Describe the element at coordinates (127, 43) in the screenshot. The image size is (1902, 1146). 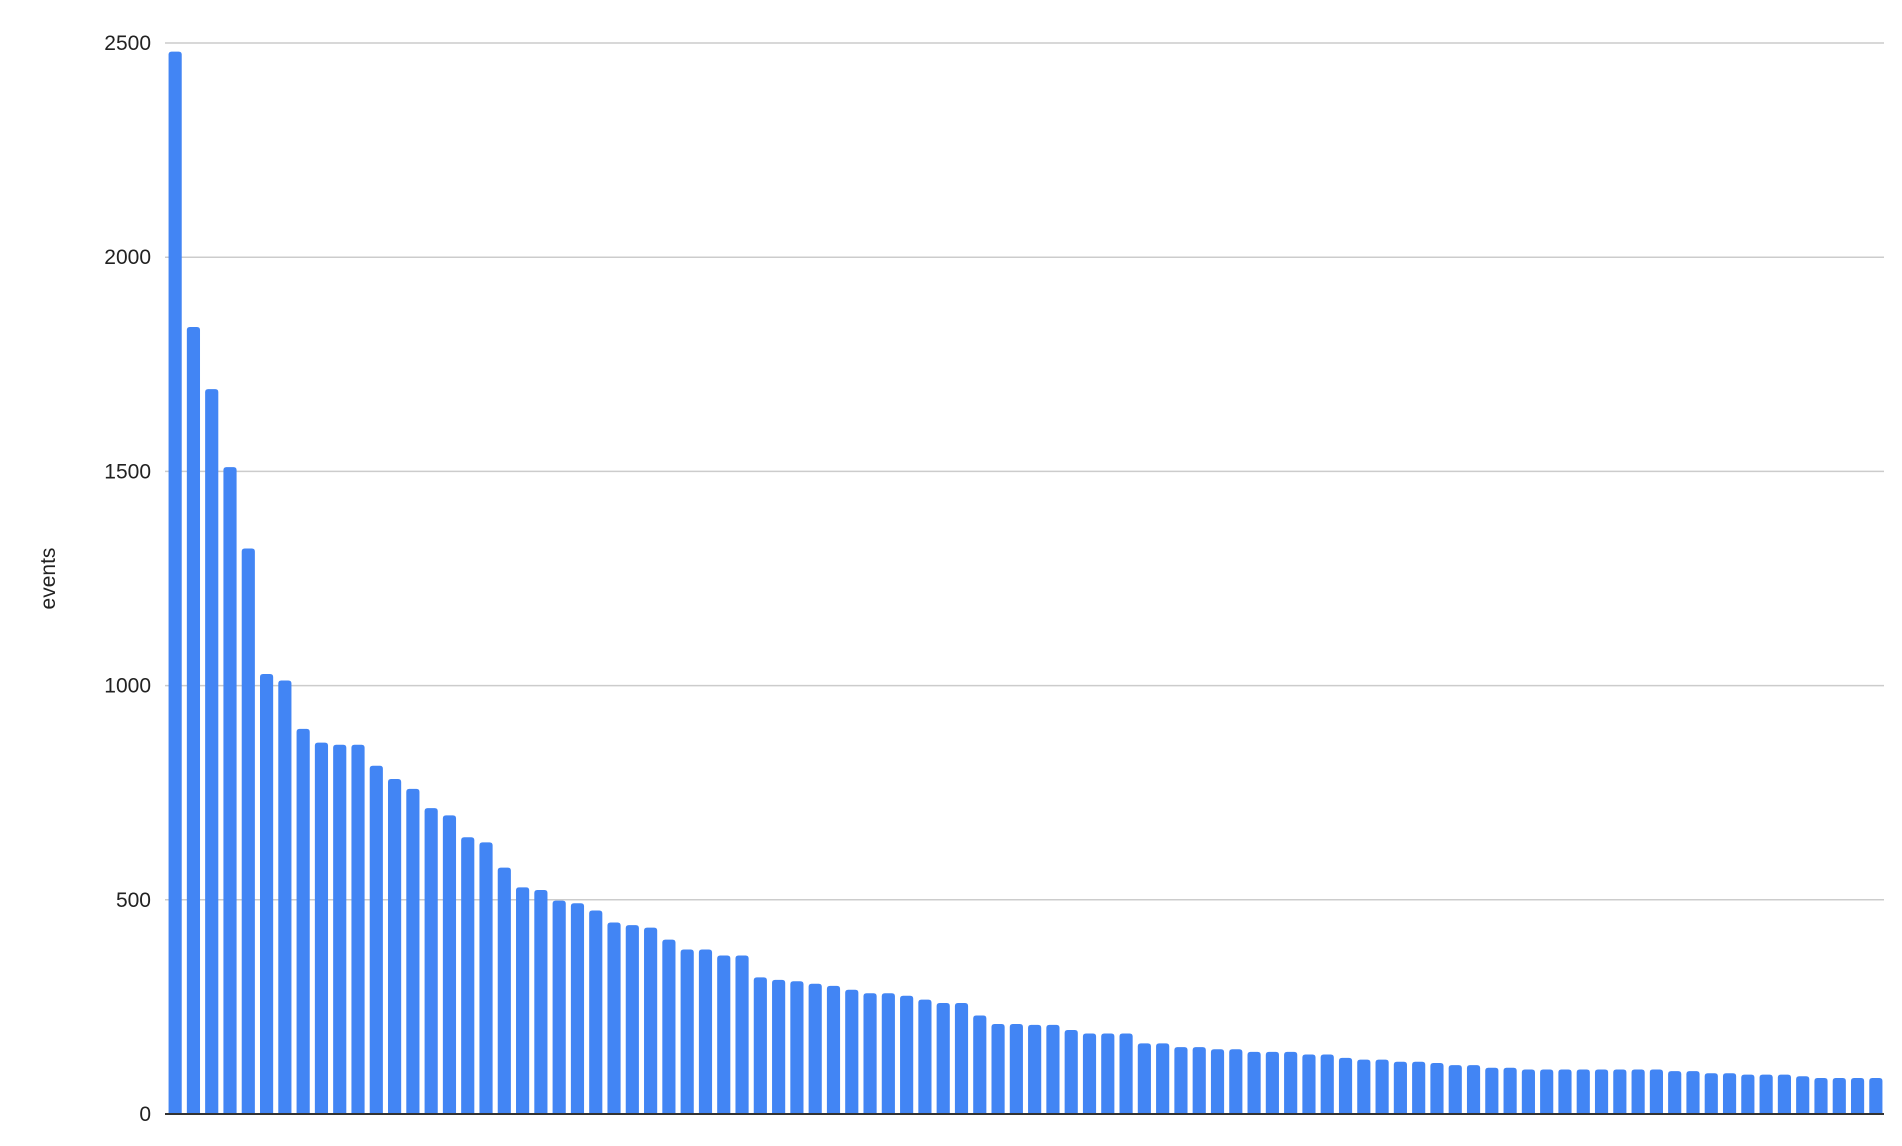
I see `y-tick-label: 2500` at that location.